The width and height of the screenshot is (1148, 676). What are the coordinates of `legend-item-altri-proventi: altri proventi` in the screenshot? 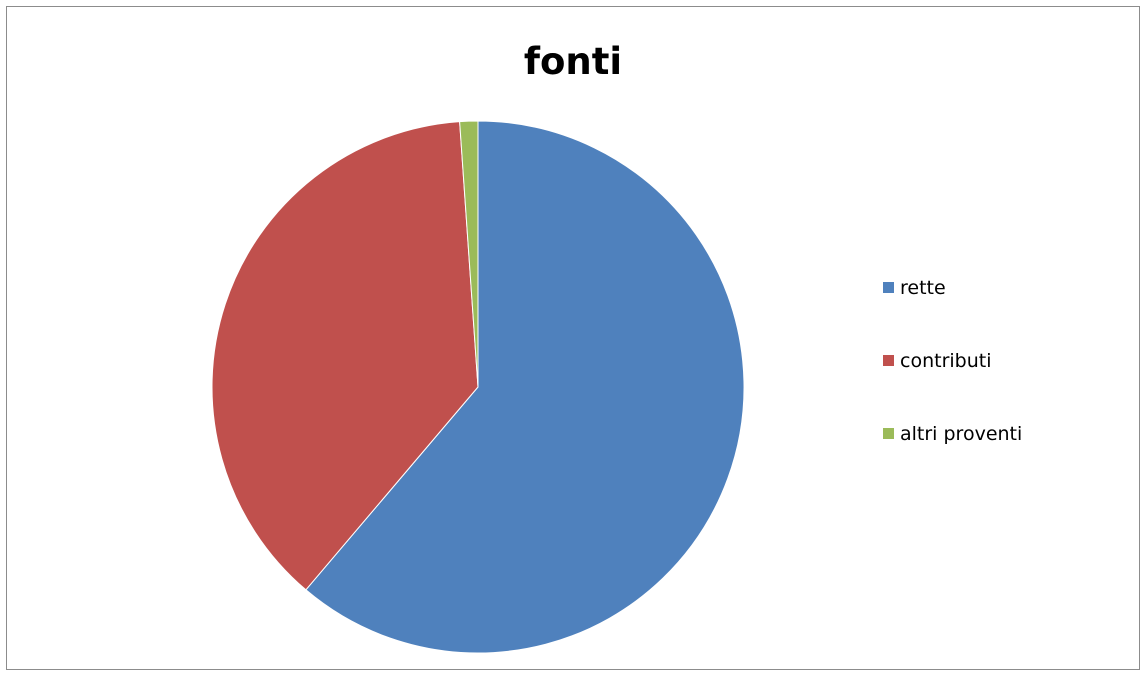 It's located at (952, 433).